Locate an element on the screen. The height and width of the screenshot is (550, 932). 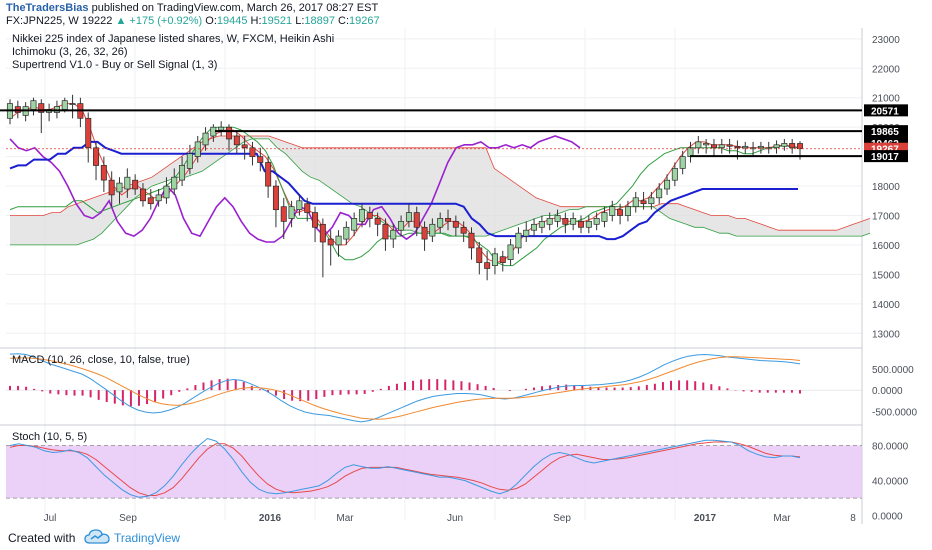
signal-line is located at coordinates (405, 388).